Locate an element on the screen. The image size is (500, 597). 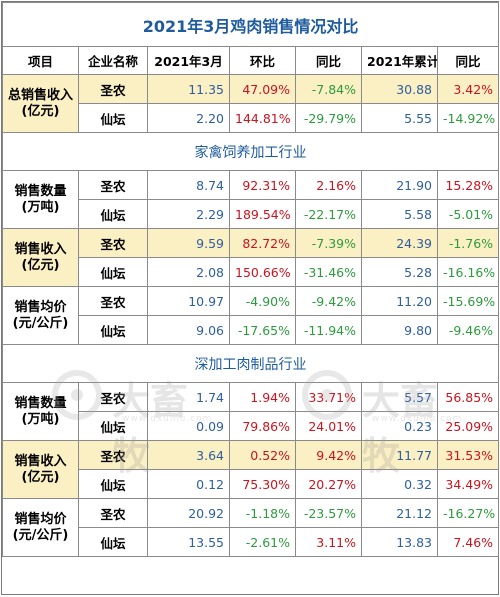
table-row: 总销售收入 (亿元) 圣农 11.35 47.09% -7.84% 30.88 3.42% is located at coordinates (251, 103).